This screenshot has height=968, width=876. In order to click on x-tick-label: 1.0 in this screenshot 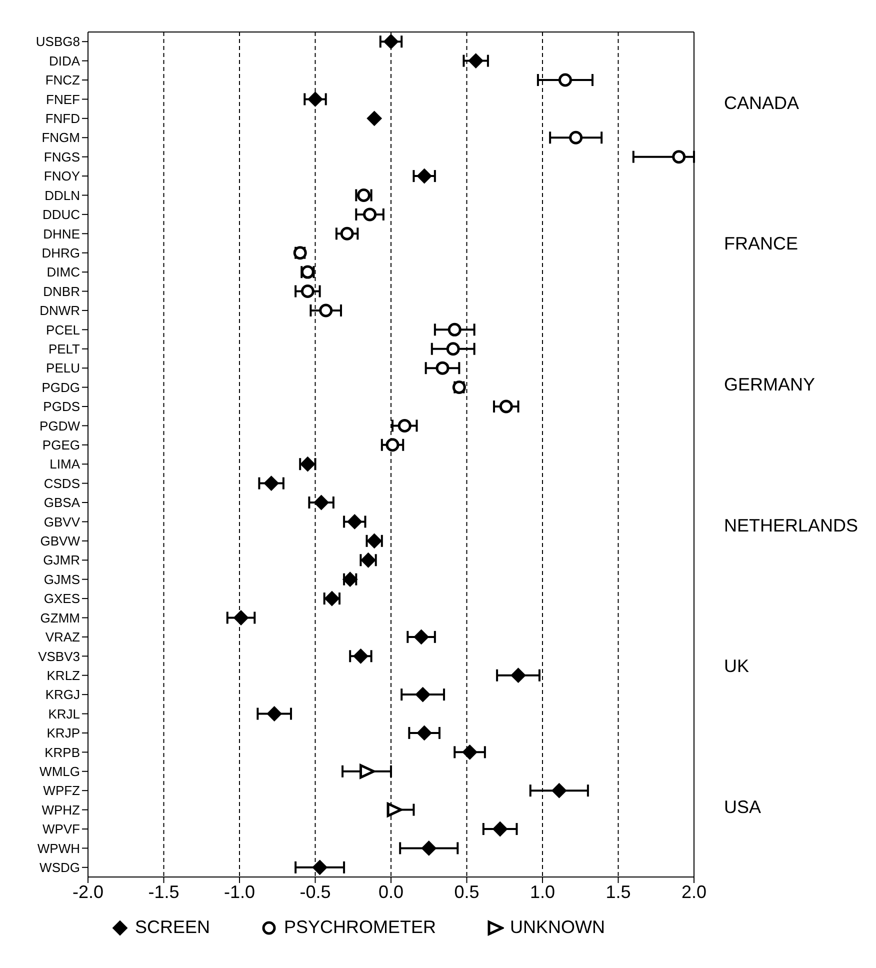, I will do `click(543, 892)`.